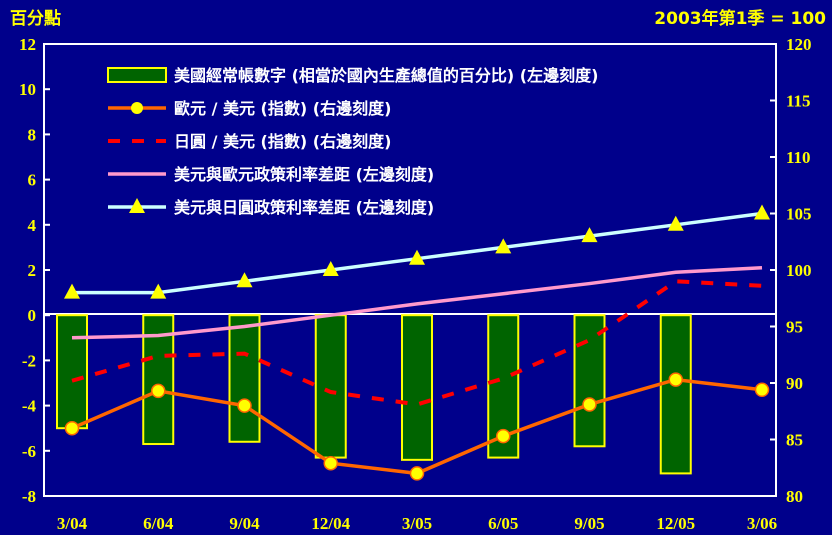 This screenshot has height=535, width=832. I want to click on x-tick-label: 12/04, so click(330, 523).